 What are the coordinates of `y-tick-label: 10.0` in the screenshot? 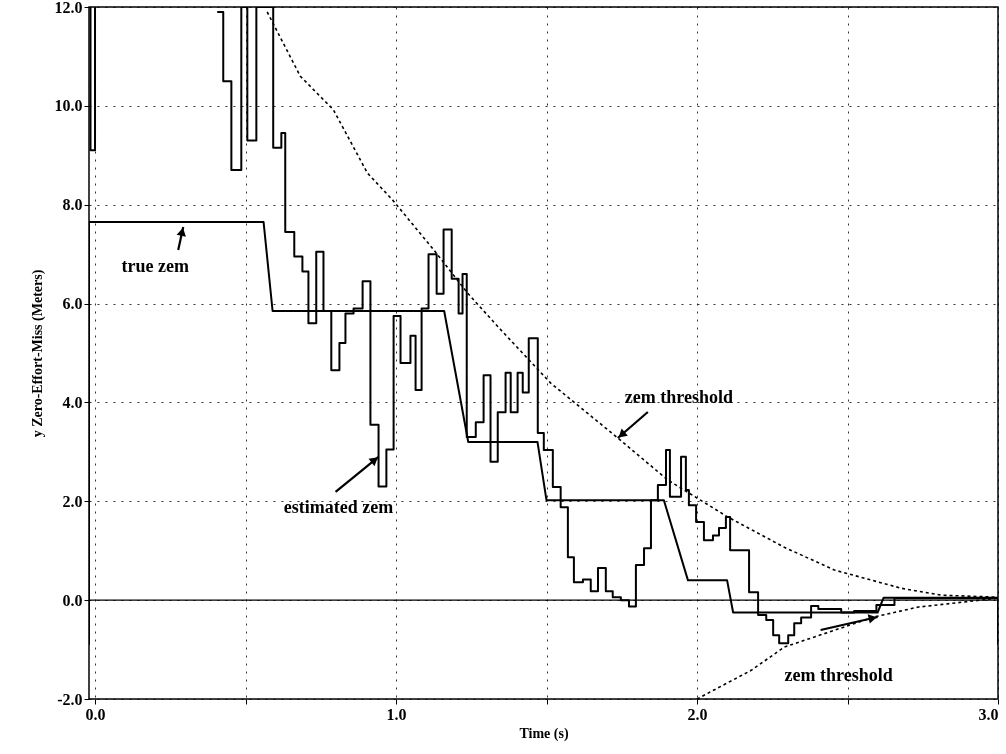 It's located at (68, 106).